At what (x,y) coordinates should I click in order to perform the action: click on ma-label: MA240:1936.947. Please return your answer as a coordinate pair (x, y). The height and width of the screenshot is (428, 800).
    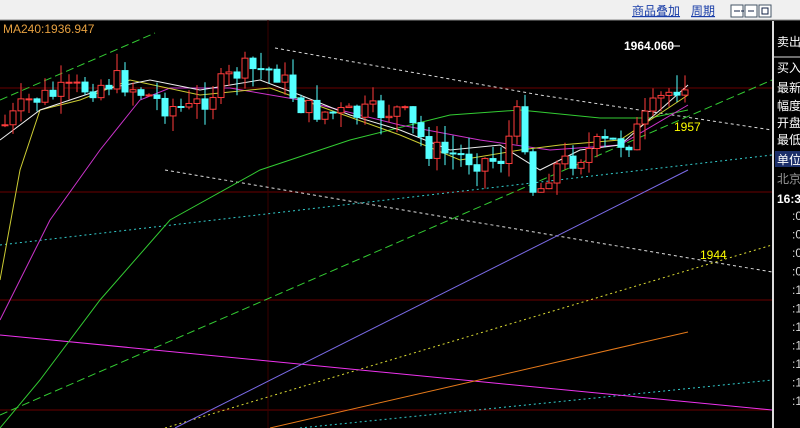
    Looking at the image, I should click on (49, 29).